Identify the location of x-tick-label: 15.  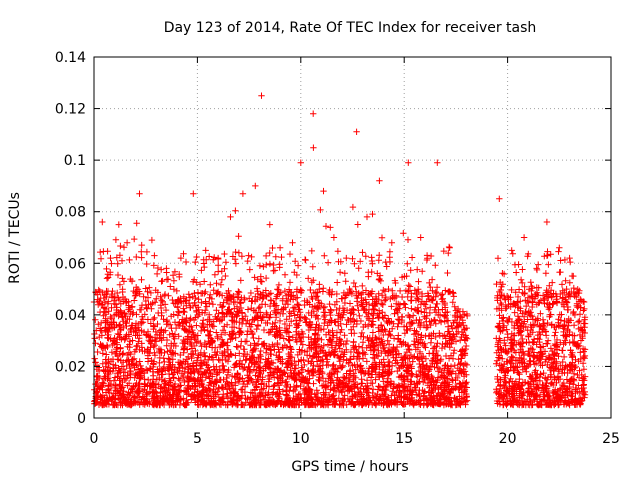
(404, 439).